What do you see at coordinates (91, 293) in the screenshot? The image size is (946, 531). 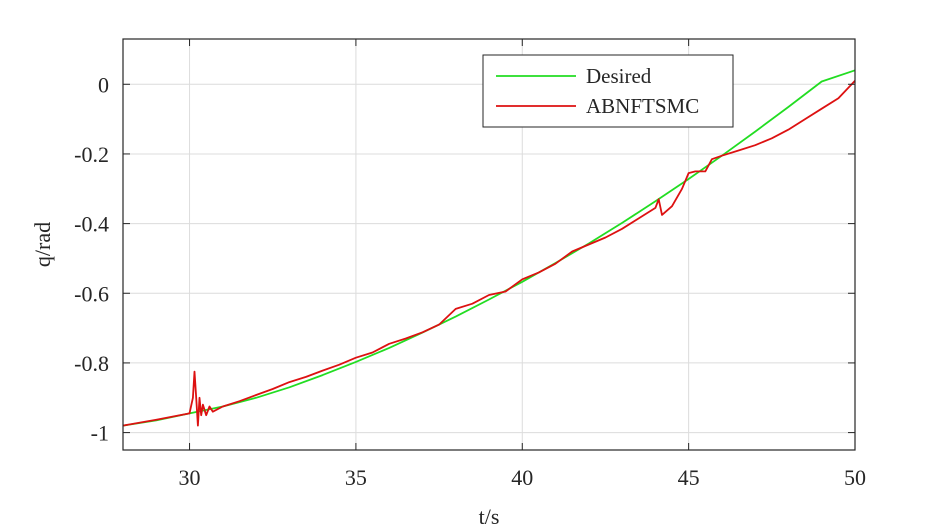 I see `y-tick-label: -0.6` at bounding box center [91, 293].